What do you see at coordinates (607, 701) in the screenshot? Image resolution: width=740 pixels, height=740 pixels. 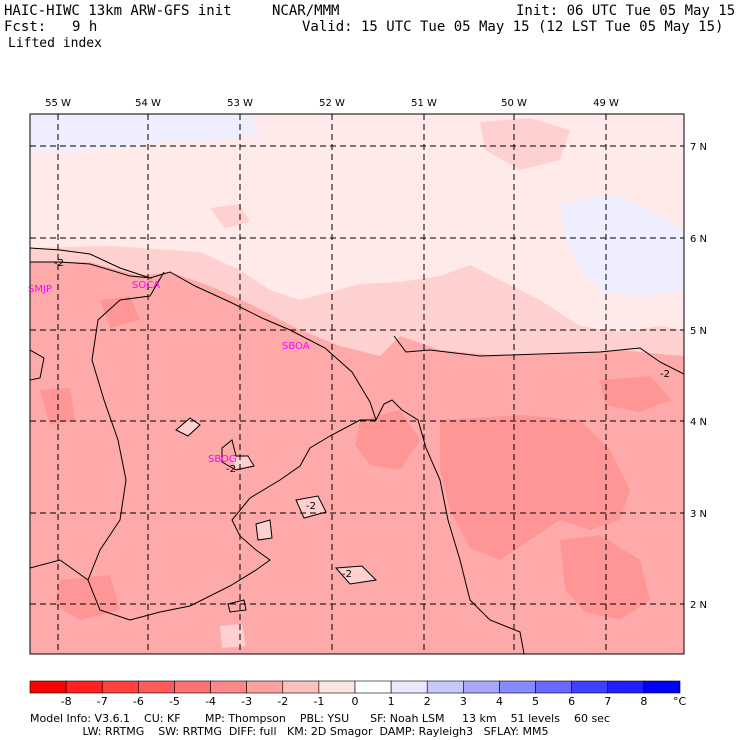 I see `colorbar-tick-label: 7` at bounding box center [607, 701].